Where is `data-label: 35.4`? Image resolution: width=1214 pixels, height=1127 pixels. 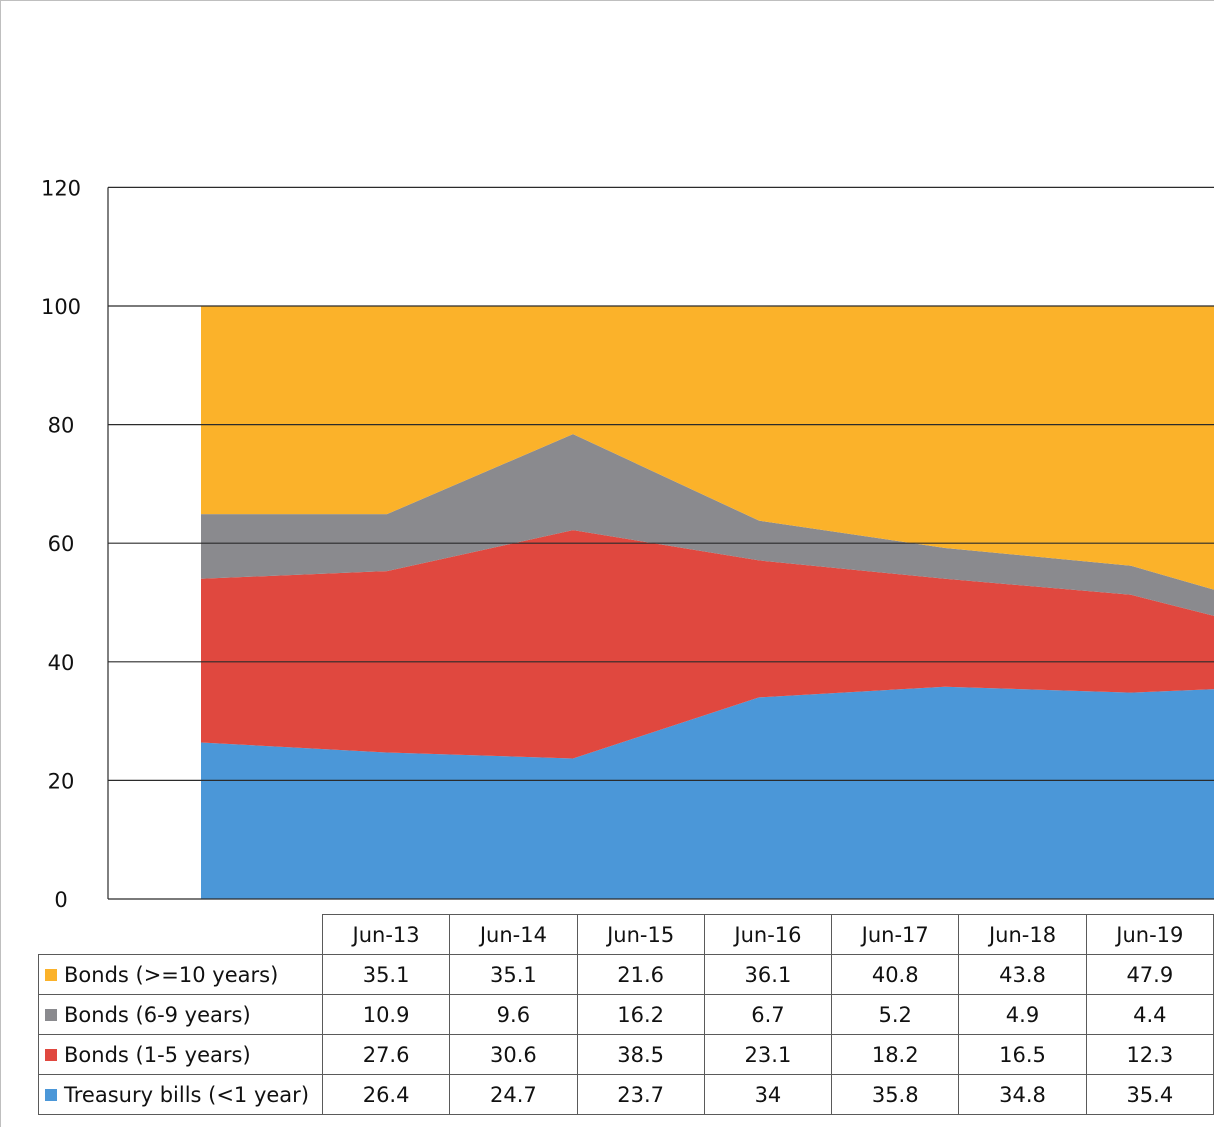
data-label: 35.4 is located at coordinates (1149, 1094).